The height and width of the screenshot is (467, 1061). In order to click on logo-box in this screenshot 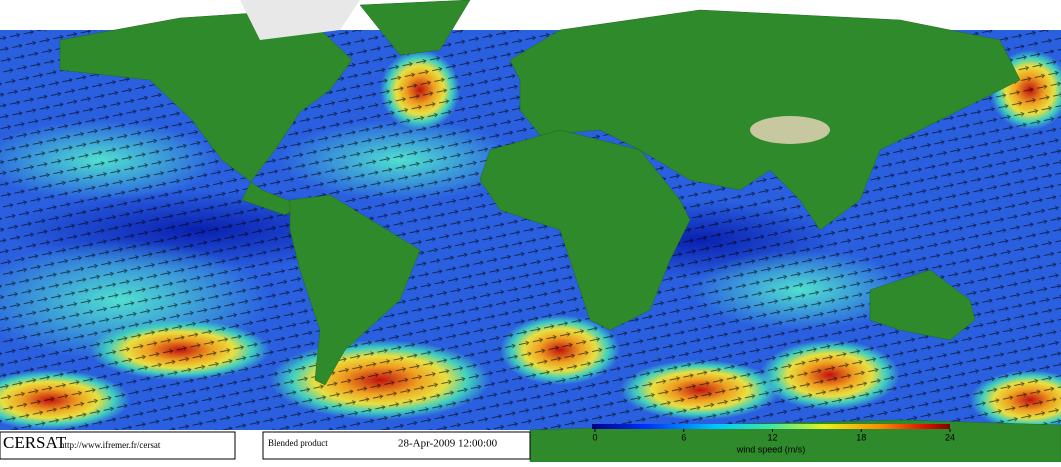, I will do `click(118, 445)`.